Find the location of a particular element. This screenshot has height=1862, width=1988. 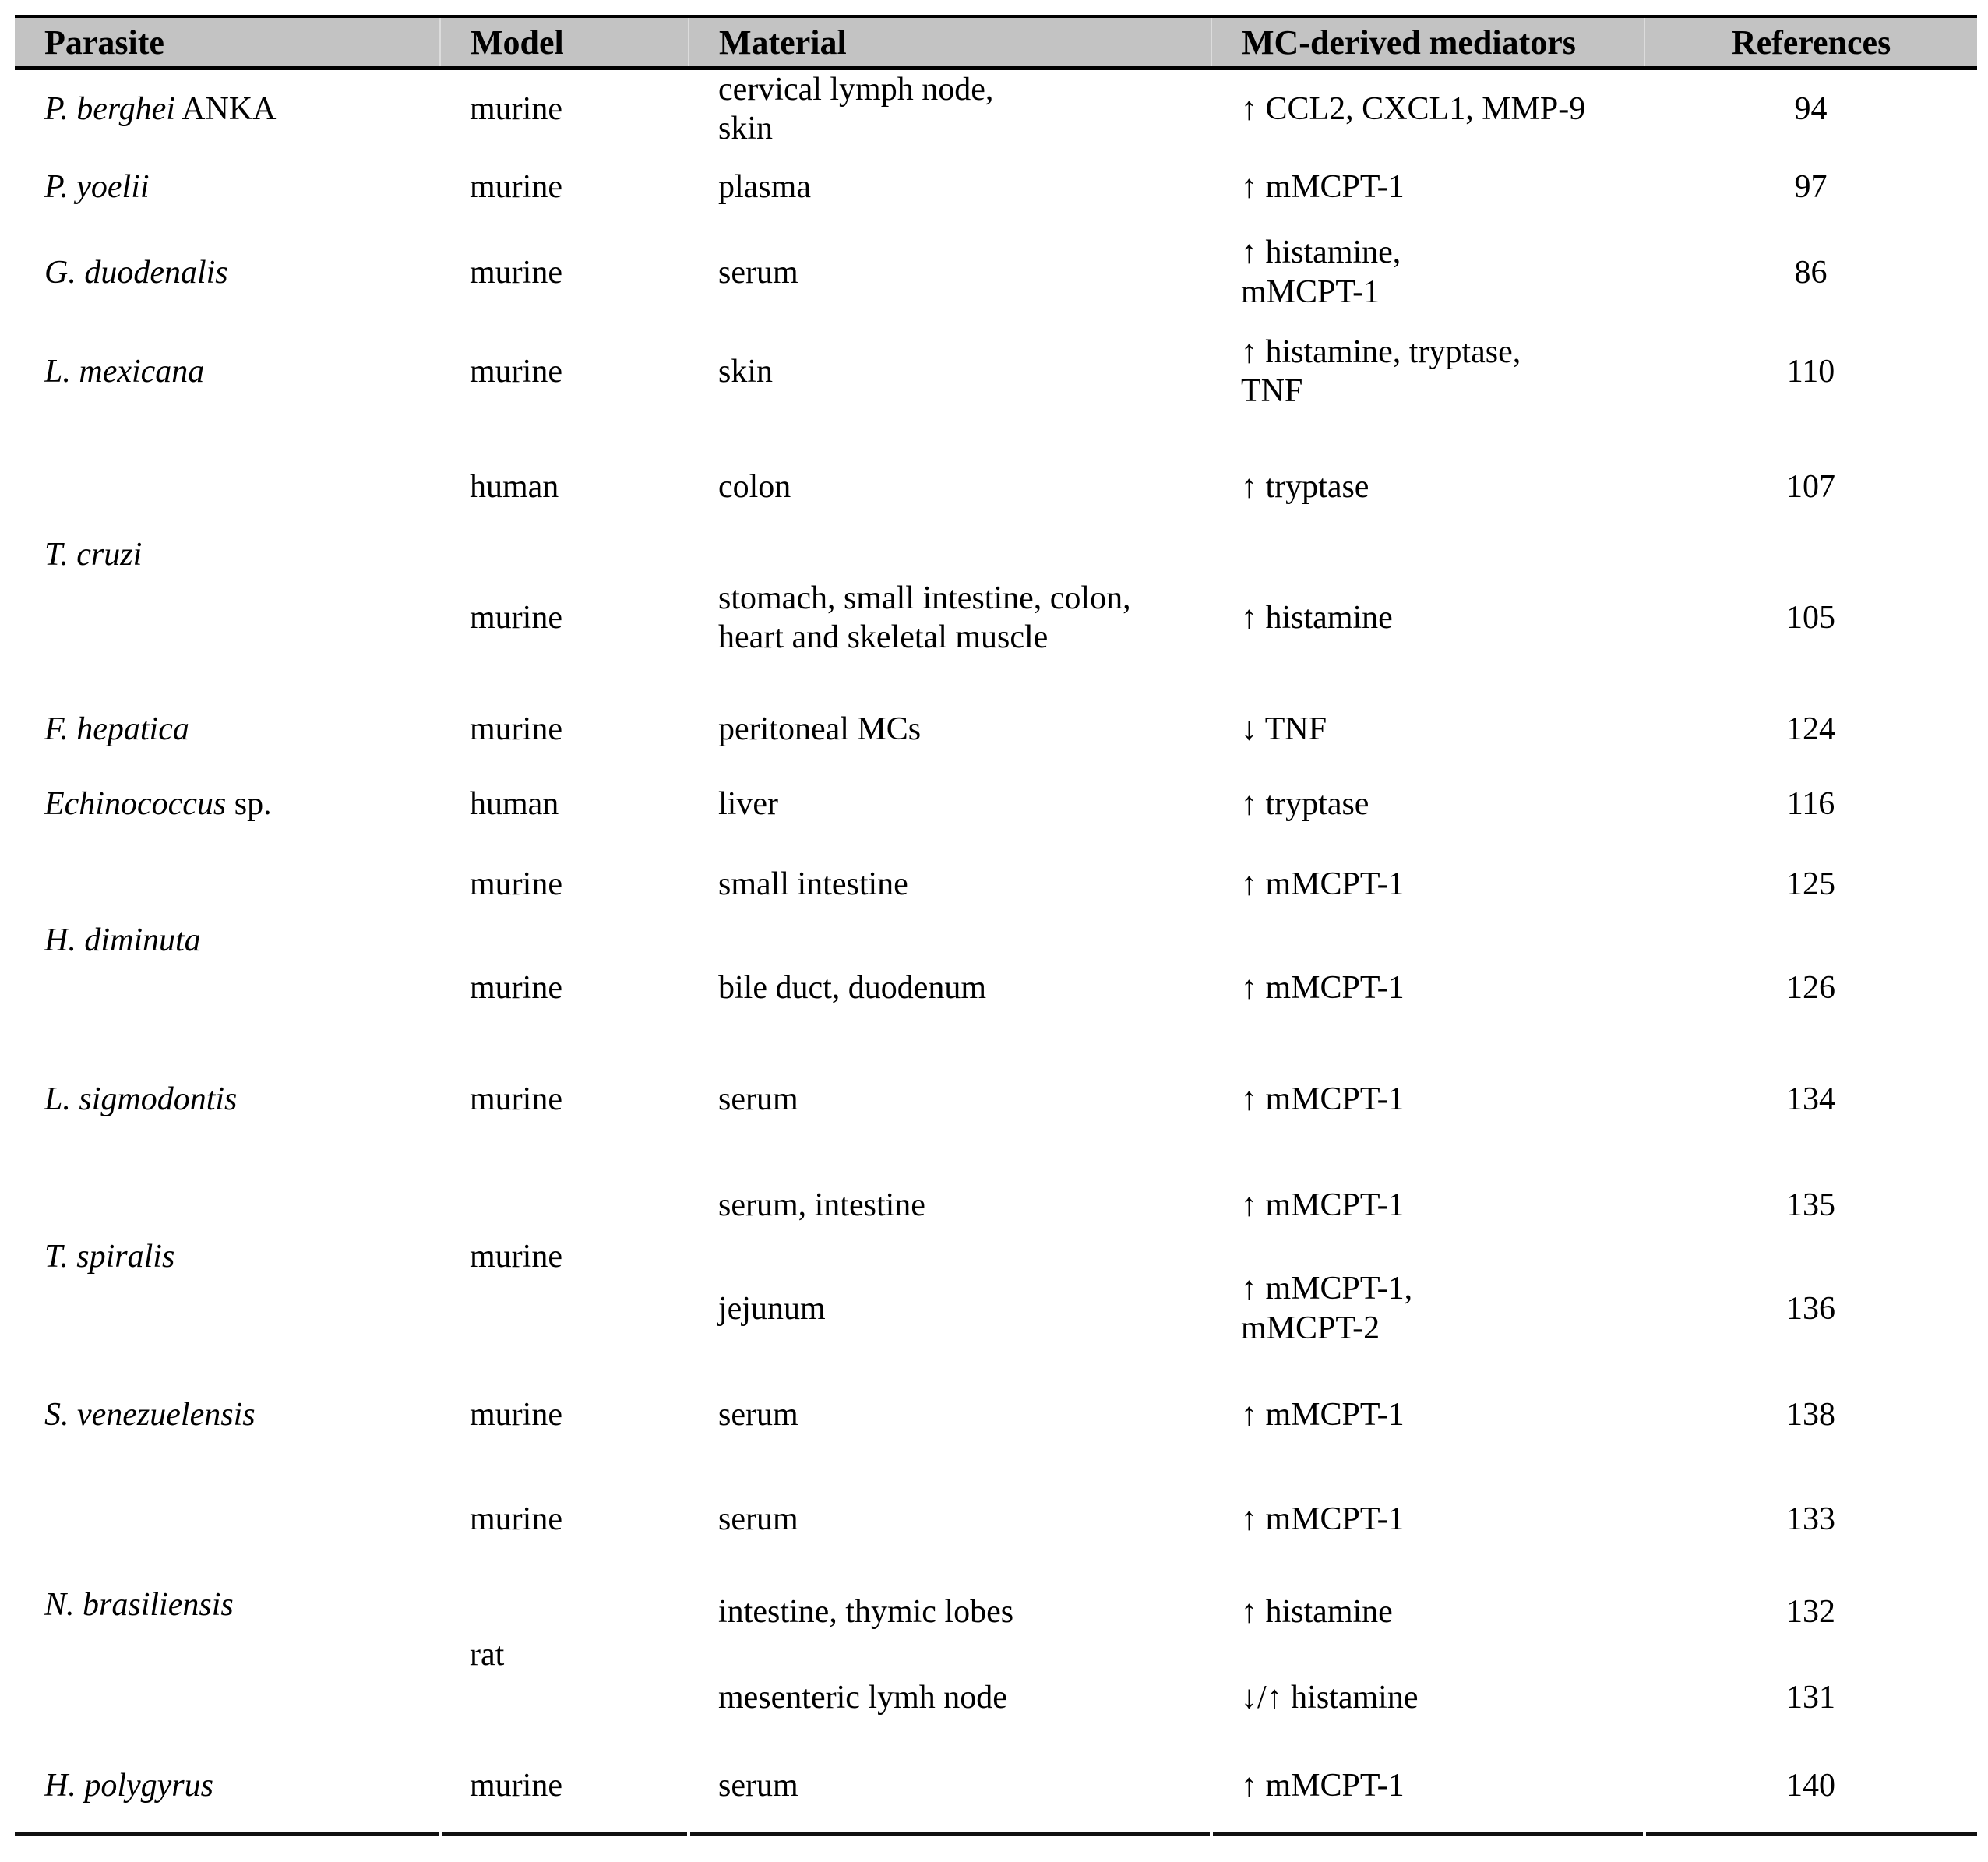

table-row: H. polygyrus murine serum ↑ mMCPT-1 140 is located at coordinates (996, 1788).